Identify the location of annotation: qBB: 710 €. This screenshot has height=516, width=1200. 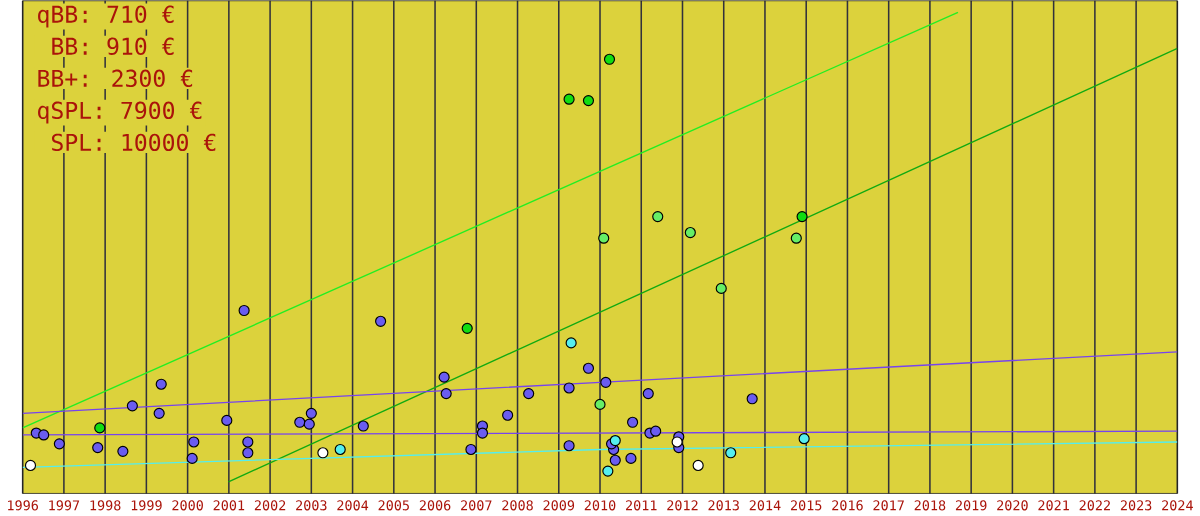
(106, 16).